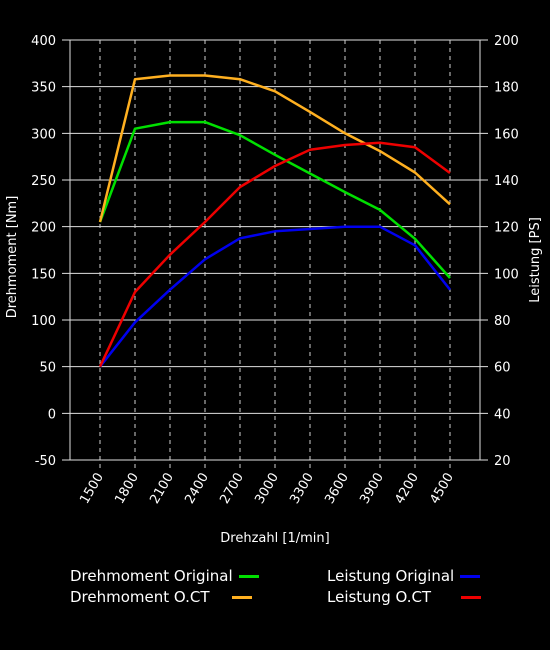 The width and height of the screenshot is (550, 650). I want to click on x-tick-label: 1800, so click(127, 489).